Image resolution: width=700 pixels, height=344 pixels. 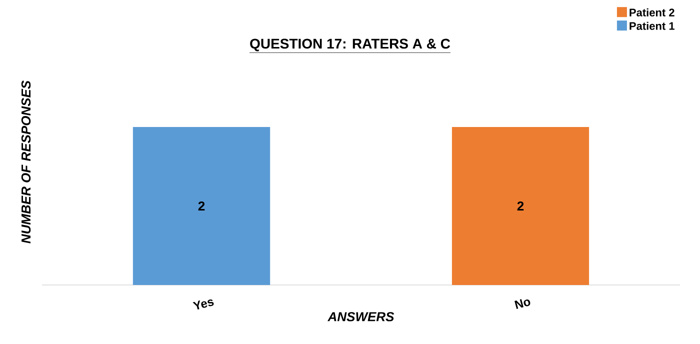 What do you see at coordinates (350, 45) in the screenshot?
I see `chart-title: QUESTION 17: RATERS A & C` at bounding box center [350, 45].